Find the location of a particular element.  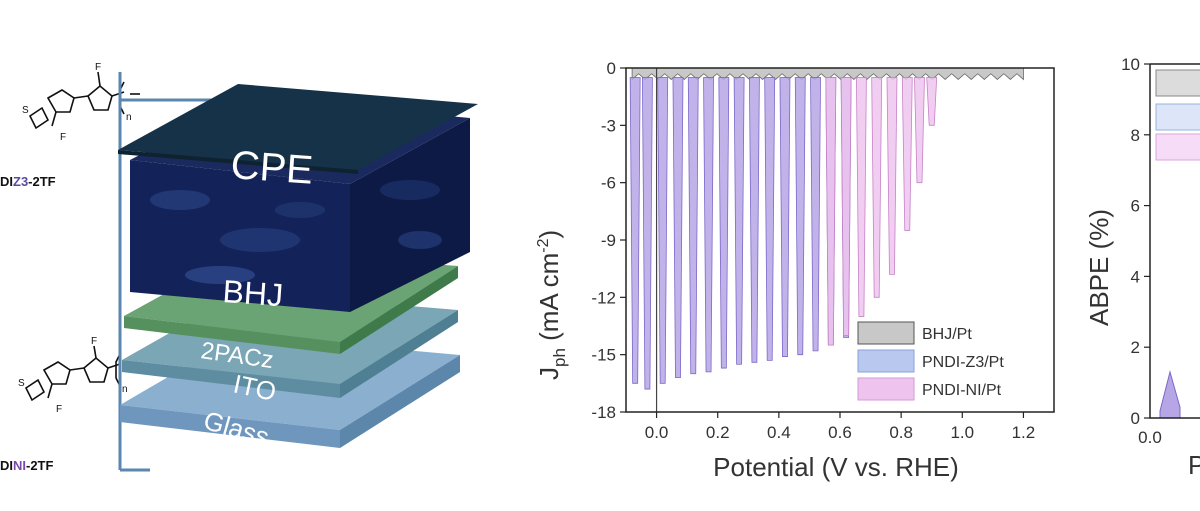

jv-legend: BHJ/Pt PNDI-Z3/Pt PNDI-NI/Pt is located at coordinates (930, 361).